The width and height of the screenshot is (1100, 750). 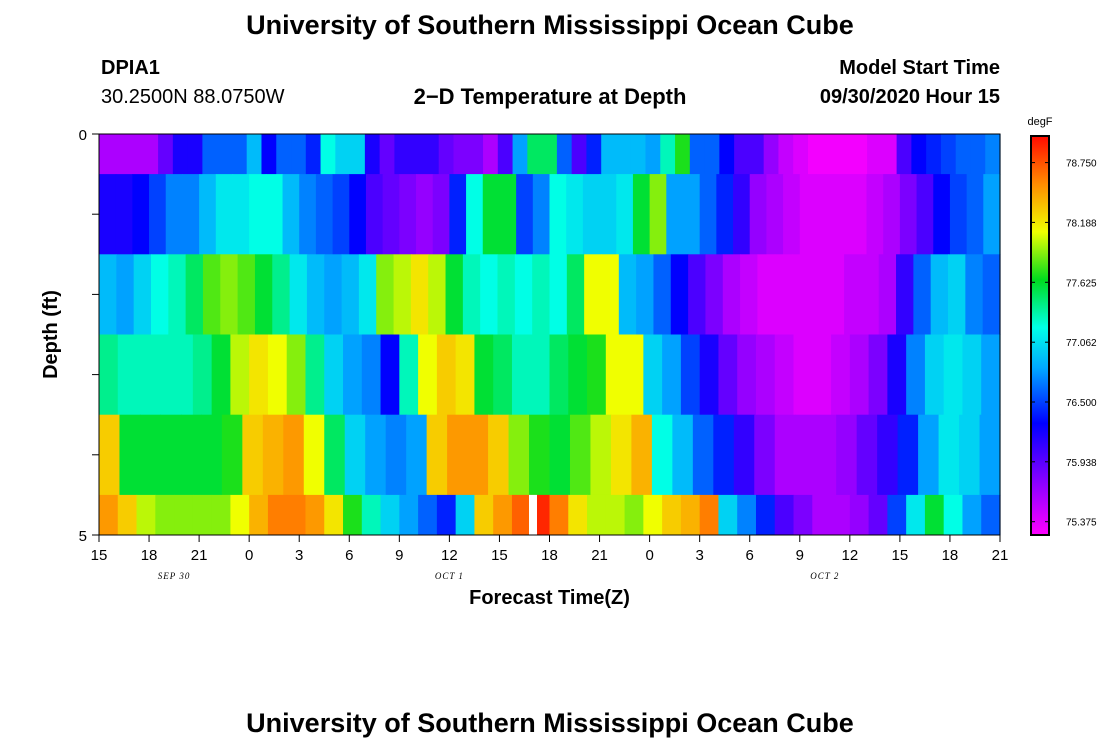 I want to click on y-axis-title: Depth (ft), so click(x=51, y=334).